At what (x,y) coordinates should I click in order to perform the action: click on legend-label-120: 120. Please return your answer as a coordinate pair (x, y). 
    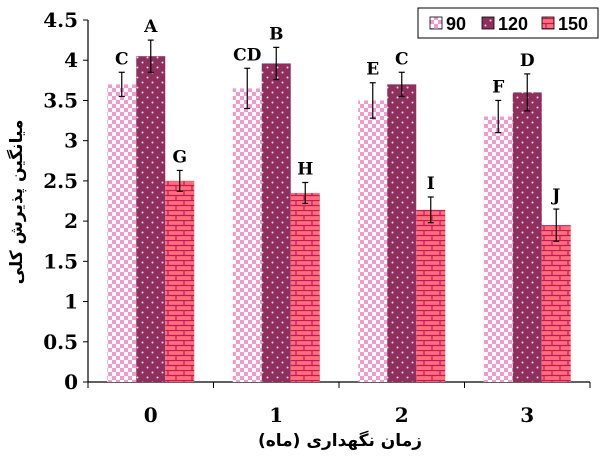
    Looking at the image, I should click on (513, 24).